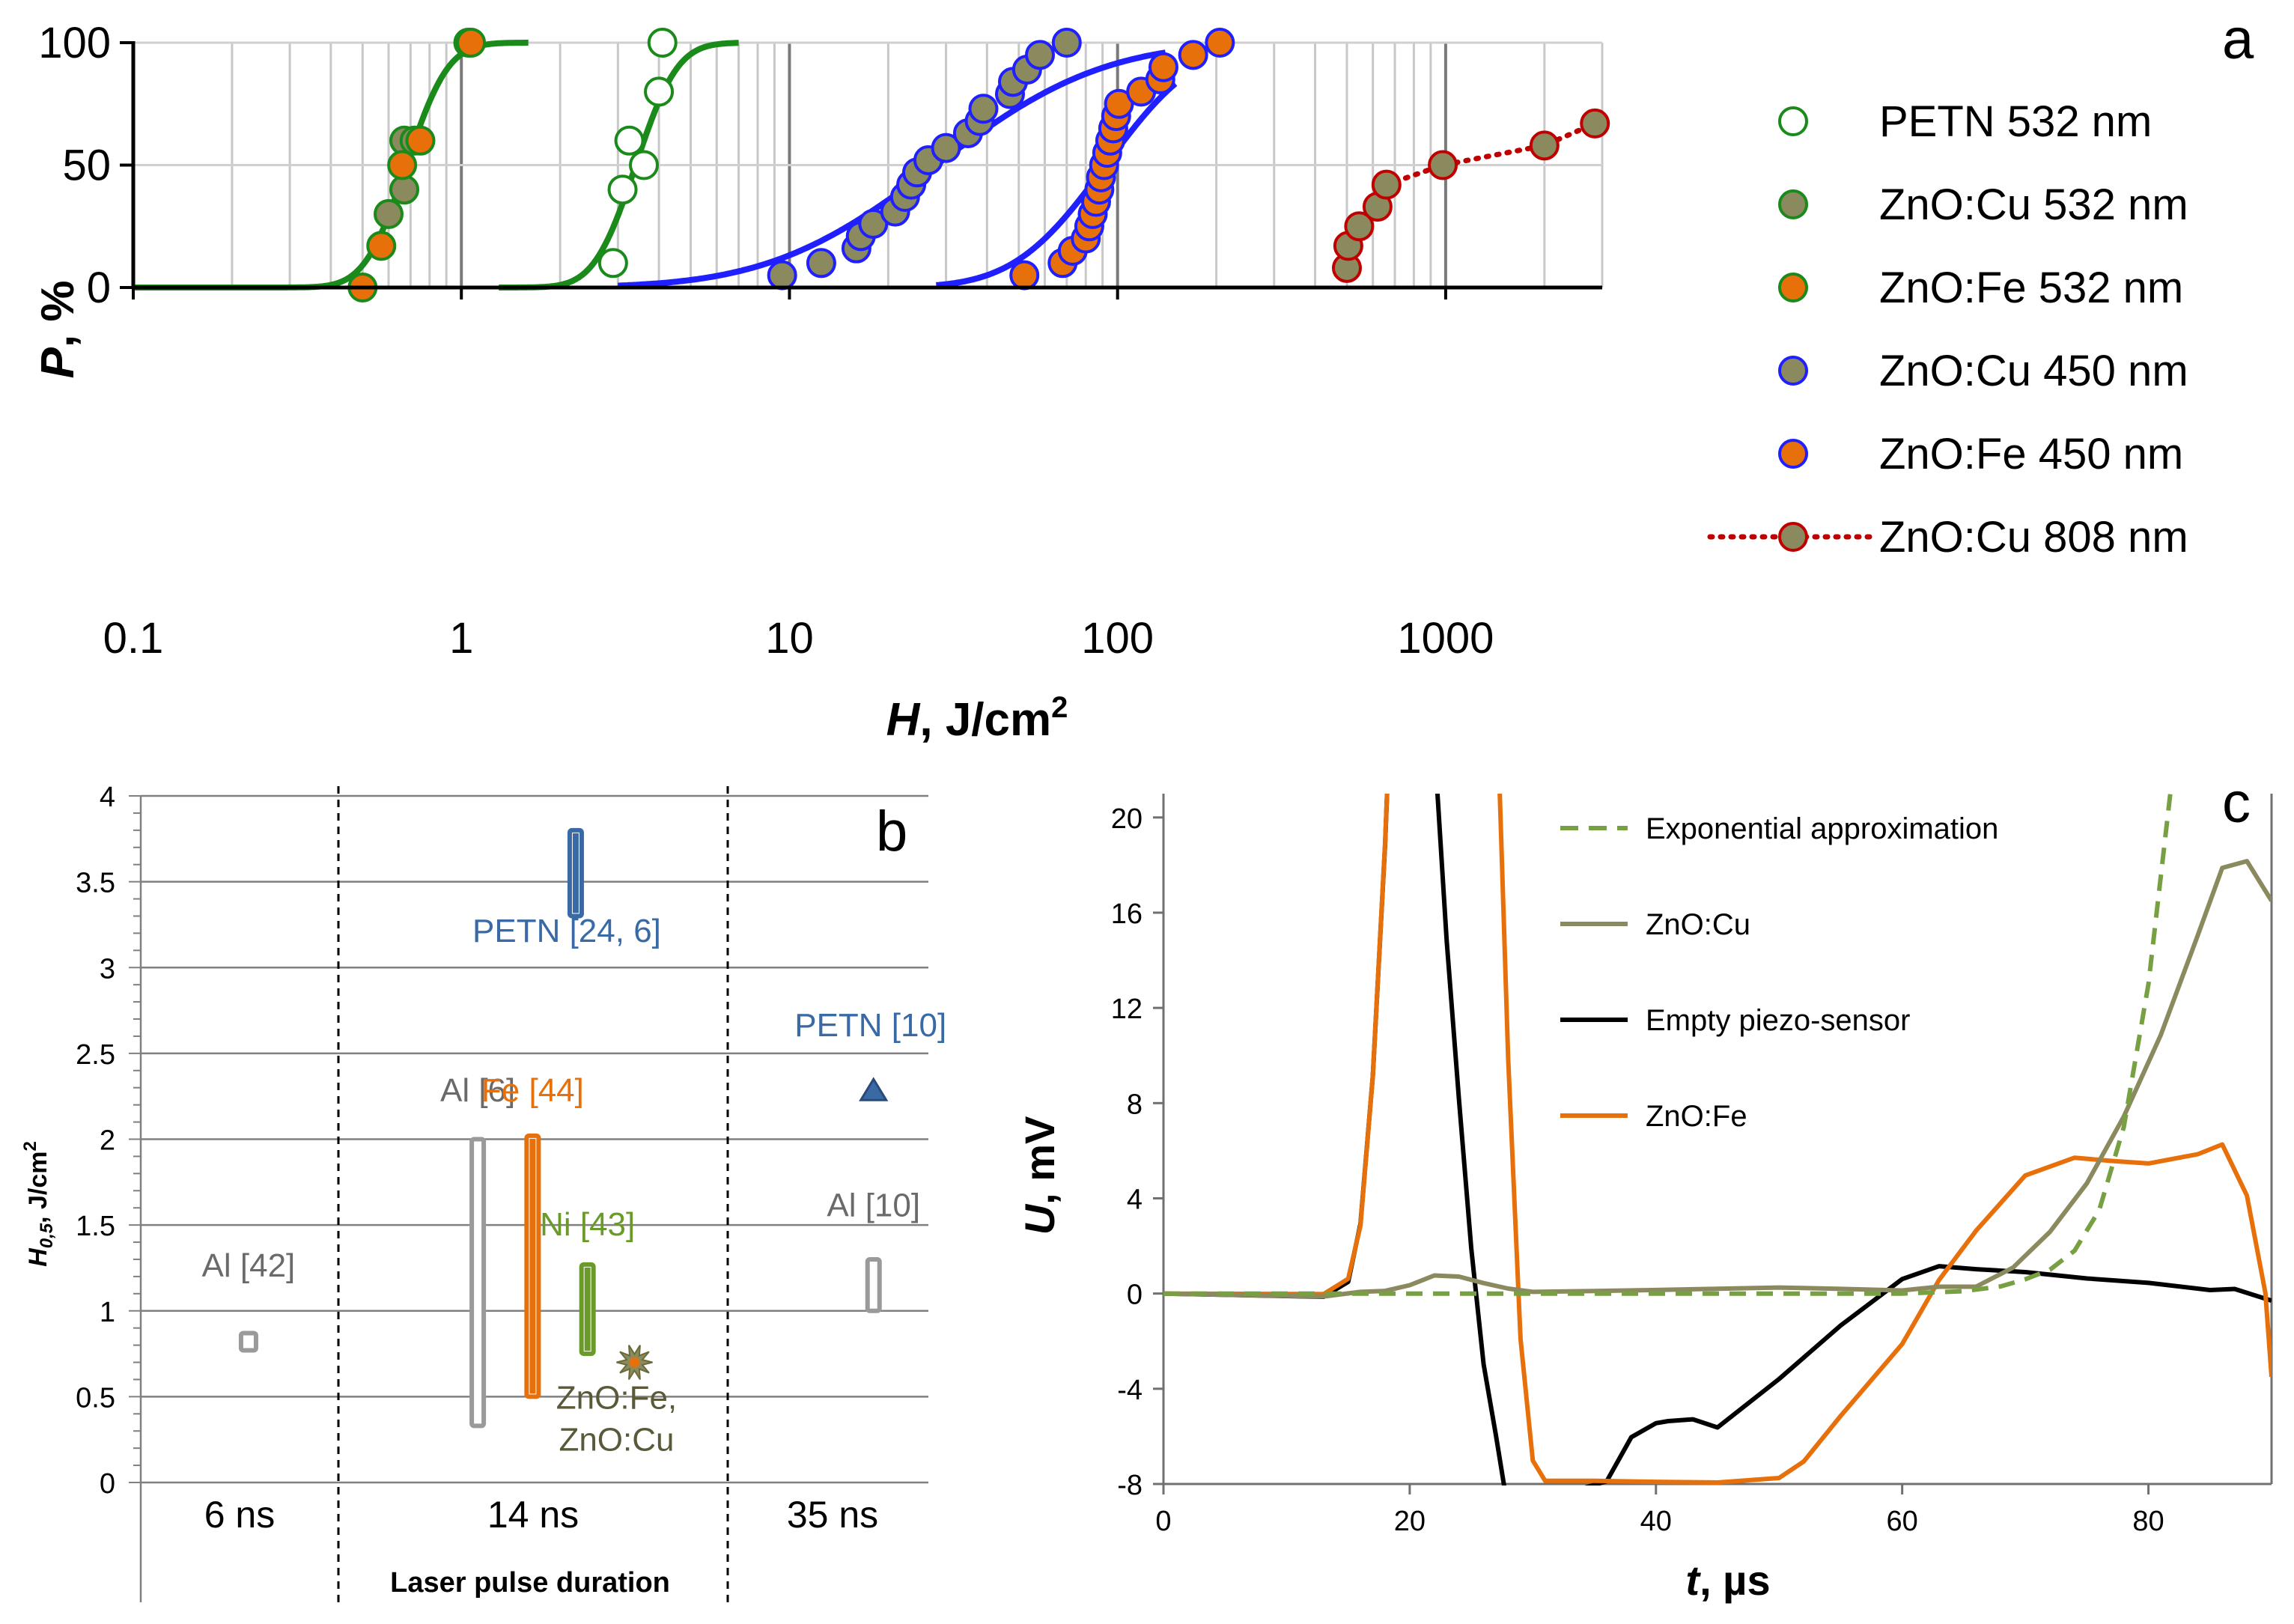  What do you see at coordinates (1127, 1010) in the screenshot?
I see `panel-c-y-tick-label: 12` at bounding box center [1127, 1010].